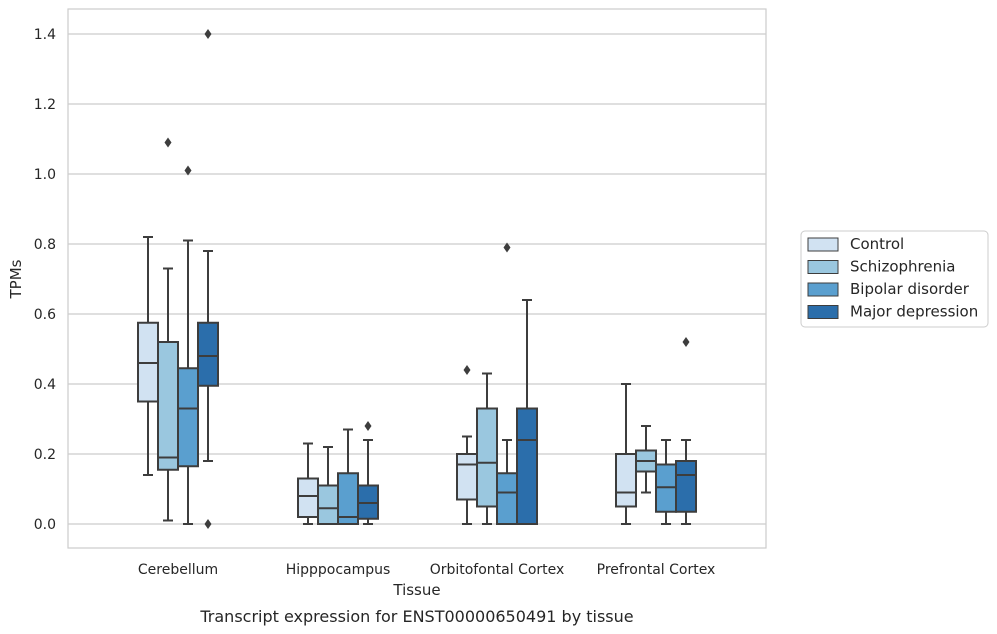 Image resolution: width=997 pixels, height=634 pixels. I want to click on y-tick-label: 1.4, so click(45, 35).